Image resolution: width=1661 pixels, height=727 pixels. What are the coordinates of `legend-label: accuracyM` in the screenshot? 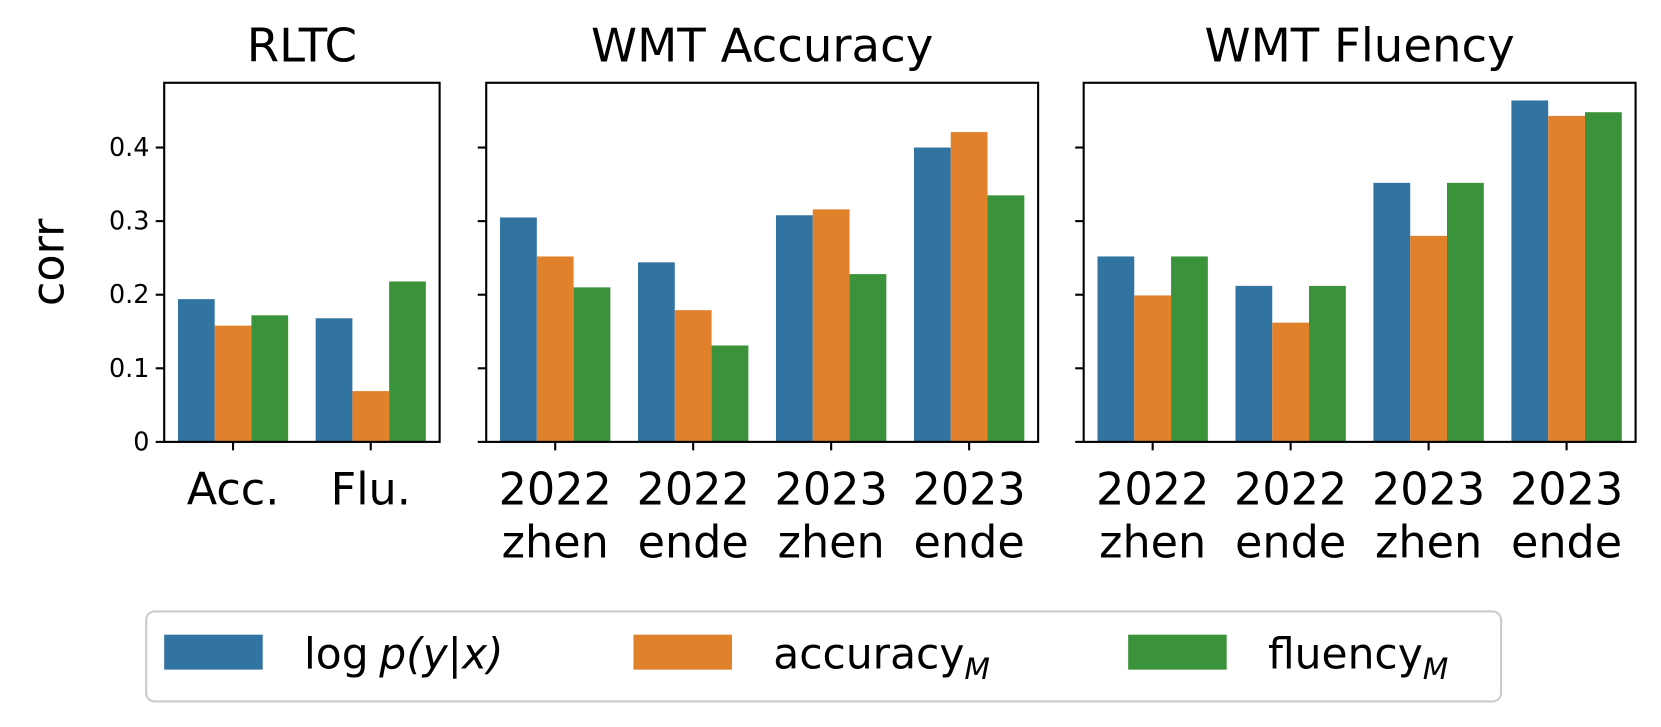 It's located at (881, 658).